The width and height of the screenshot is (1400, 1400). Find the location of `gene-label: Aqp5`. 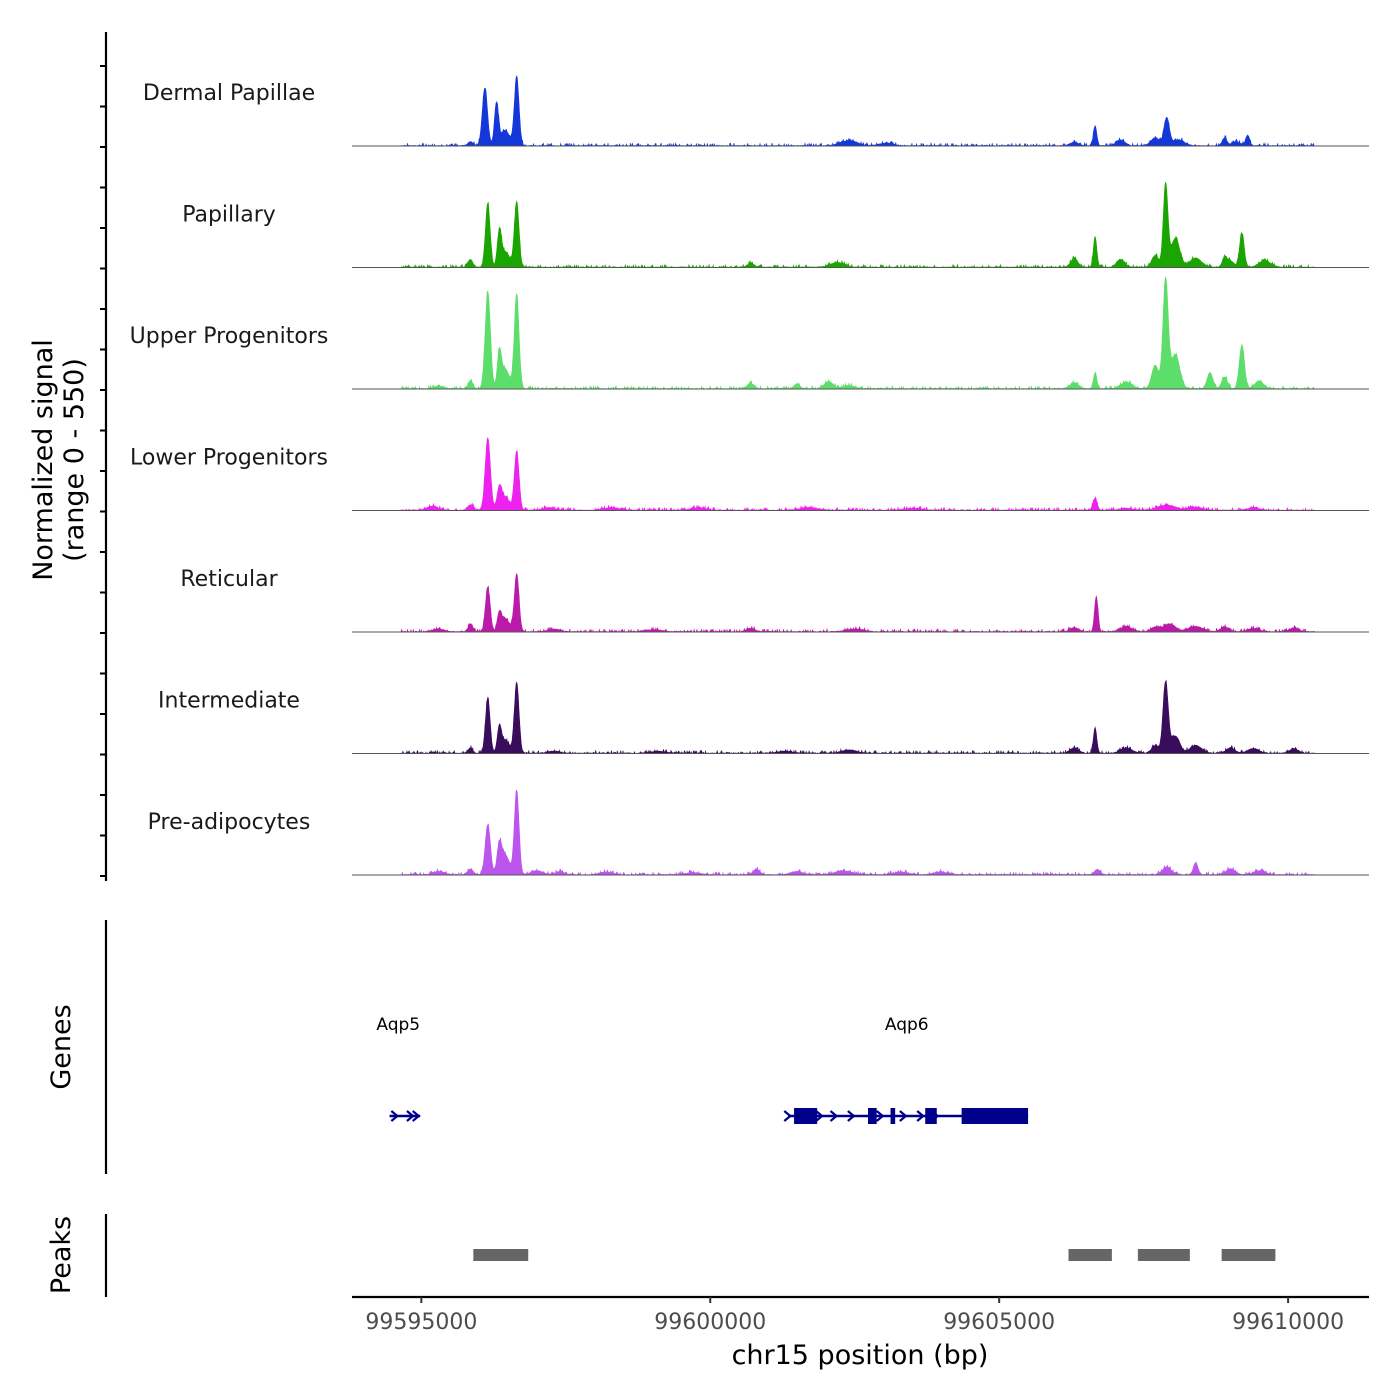

gene-label: Aqp5 is located at coordinates (398, 1025).